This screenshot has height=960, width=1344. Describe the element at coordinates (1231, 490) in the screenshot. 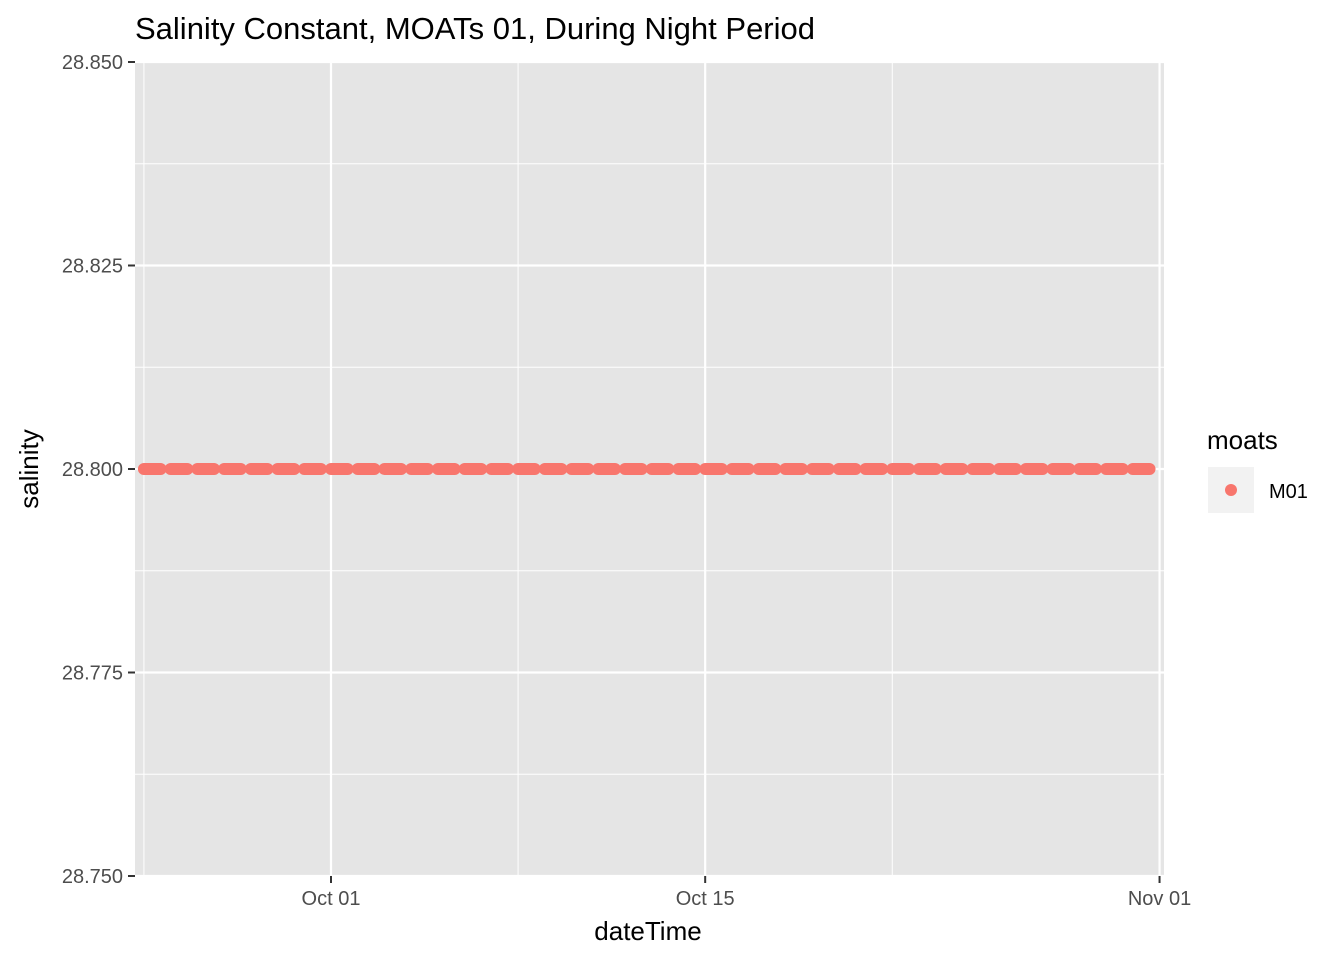

I see `legend-key-dot` at that location.